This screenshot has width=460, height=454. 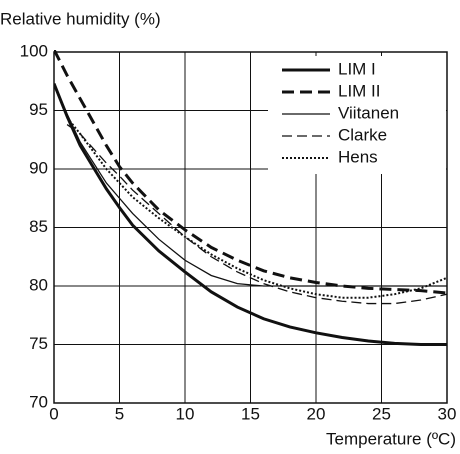 I want to click on y-tick-label: 85, so click(x=38, y=226).